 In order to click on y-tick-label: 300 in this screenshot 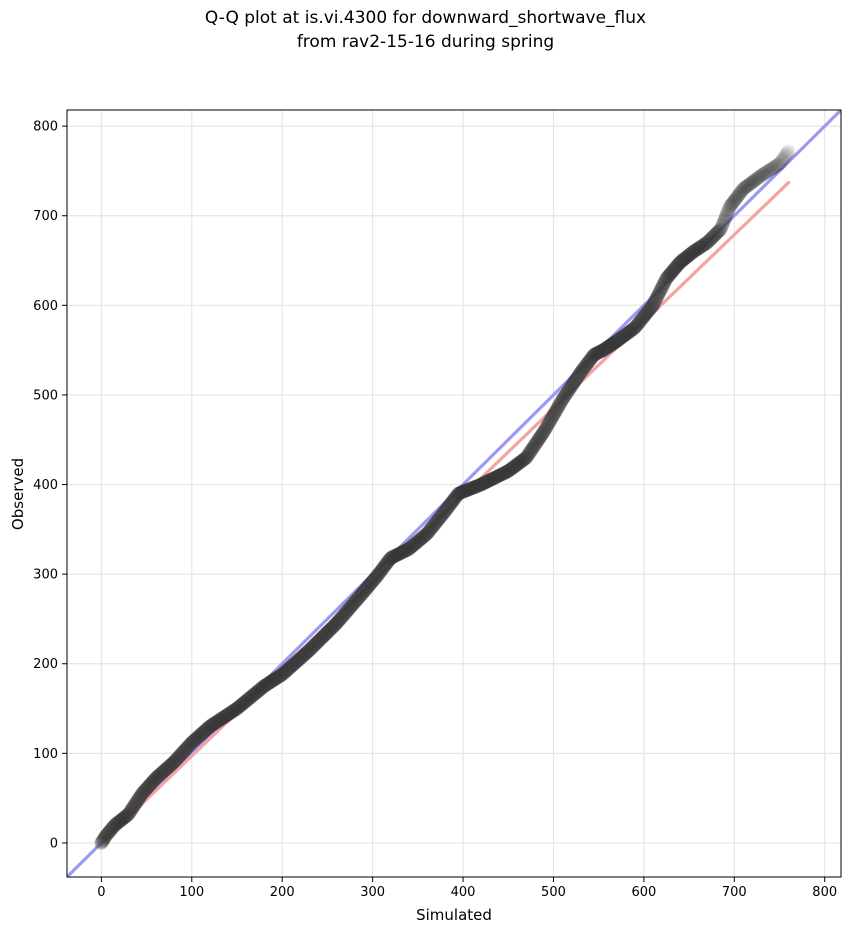, I will do `click(45, 575)`.